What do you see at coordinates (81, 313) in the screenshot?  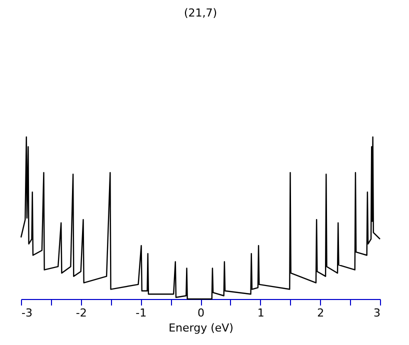 I see `x-tick-label: -2` at bounding box center [81, 313].